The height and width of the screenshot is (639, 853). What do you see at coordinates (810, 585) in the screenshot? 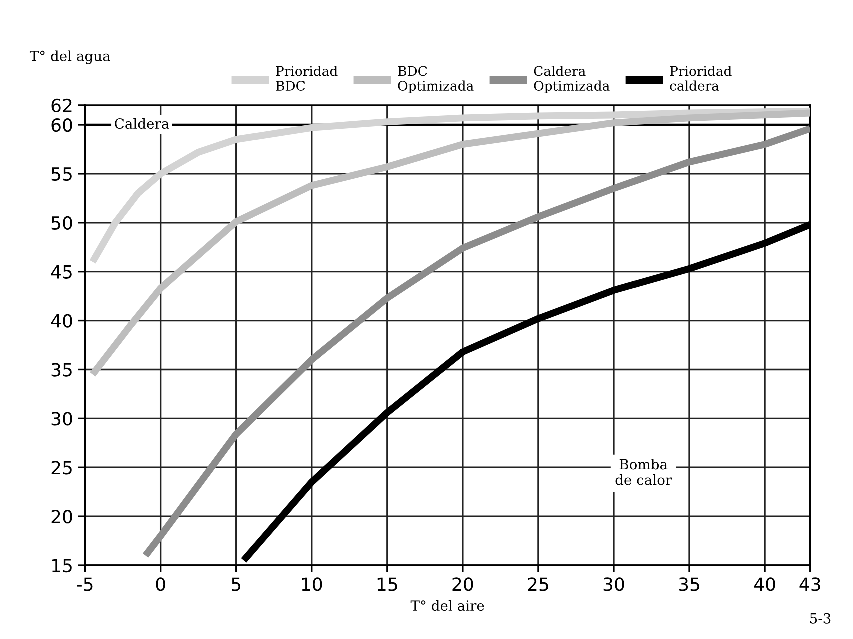
I see `x-tick-label: 43` at bounding box center [810, 585].